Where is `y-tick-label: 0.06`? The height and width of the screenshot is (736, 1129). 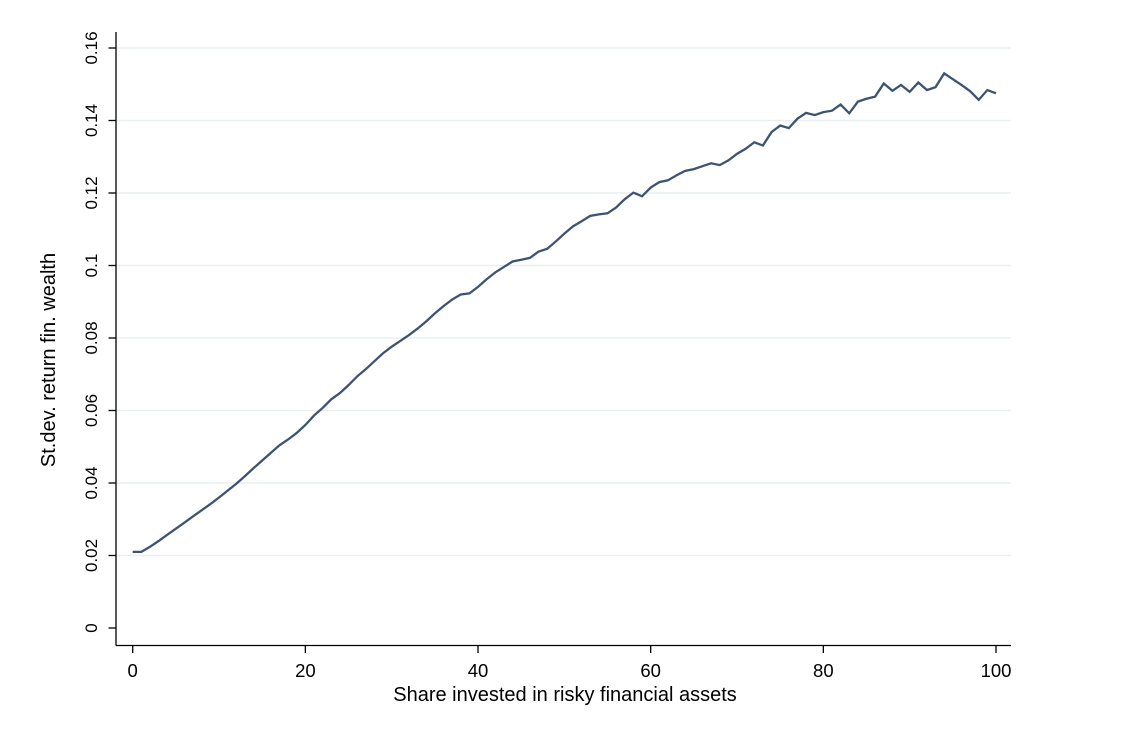 y-tick-label: 0.06 is located at coordinates (91, 410).